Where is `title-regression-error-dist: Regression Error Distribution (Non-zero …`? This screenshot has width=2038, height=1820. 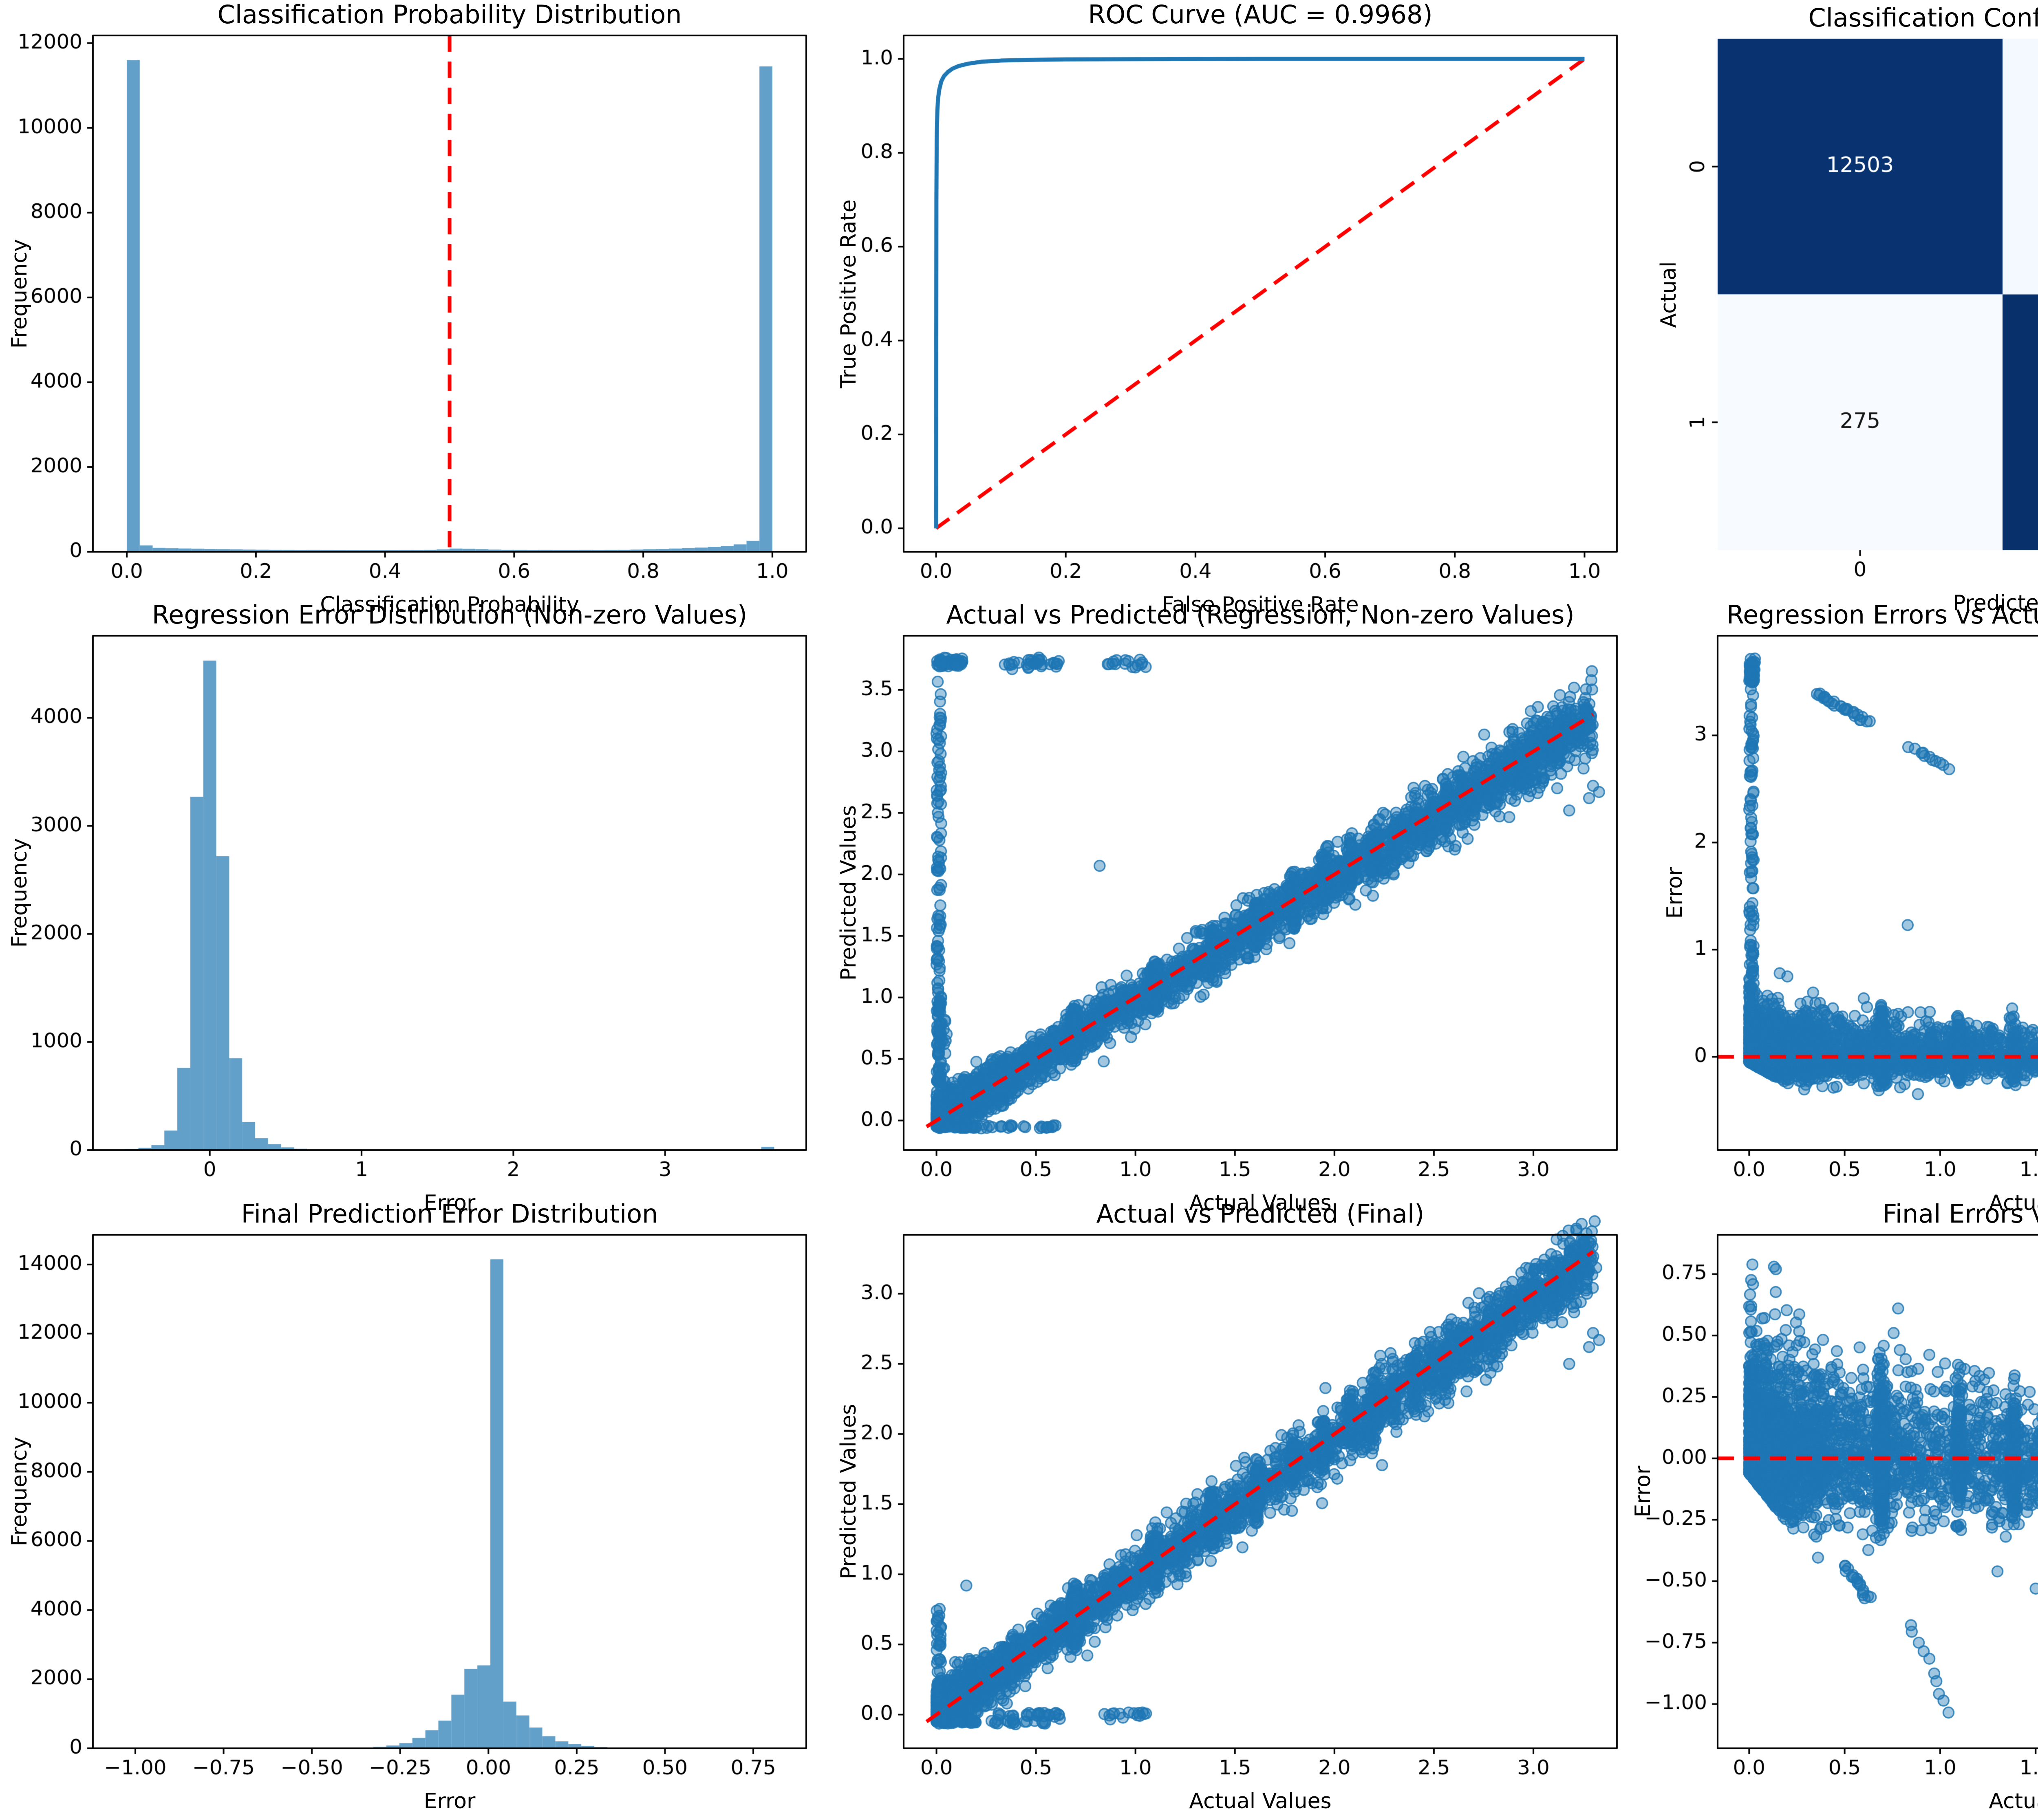 title-regression-error-dist: Regression Error Distribution (Non-zero … is located at coordinates (450, 615).